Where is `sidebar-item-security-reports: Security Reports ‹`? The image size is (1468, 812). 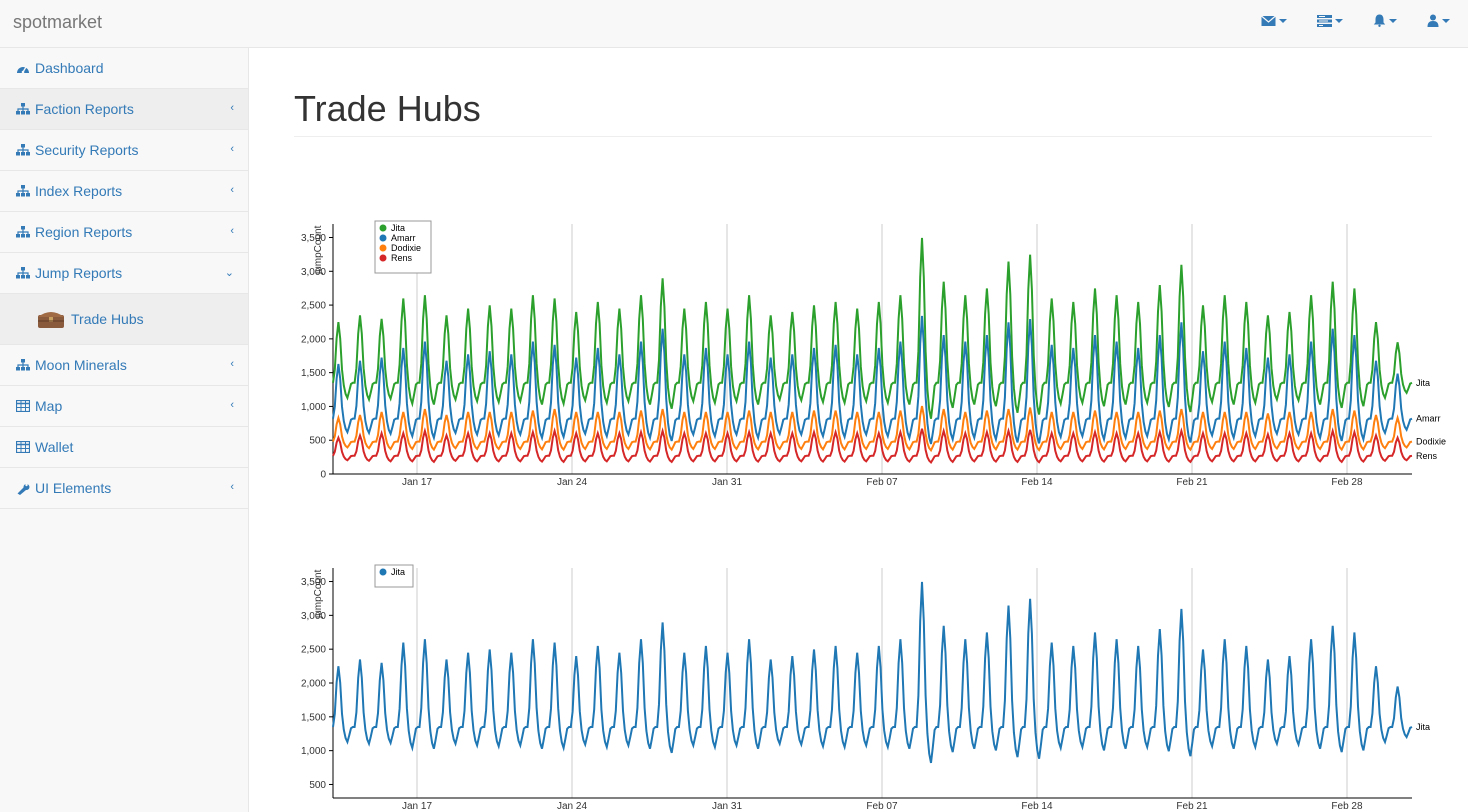
sidebar-item-security-reports: Security Reports ‹ is located at coordinates (124, 150).